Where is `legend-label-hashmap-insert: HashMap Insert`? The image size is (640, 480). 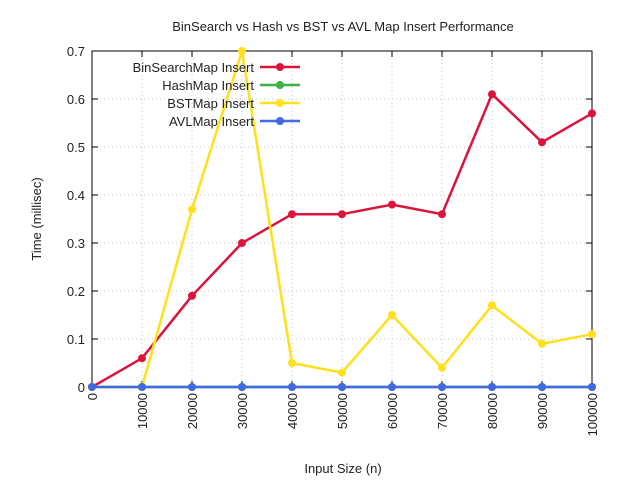
legend-label-hashmap-insert: HashMap Insert is located at coordinates (208, 85).